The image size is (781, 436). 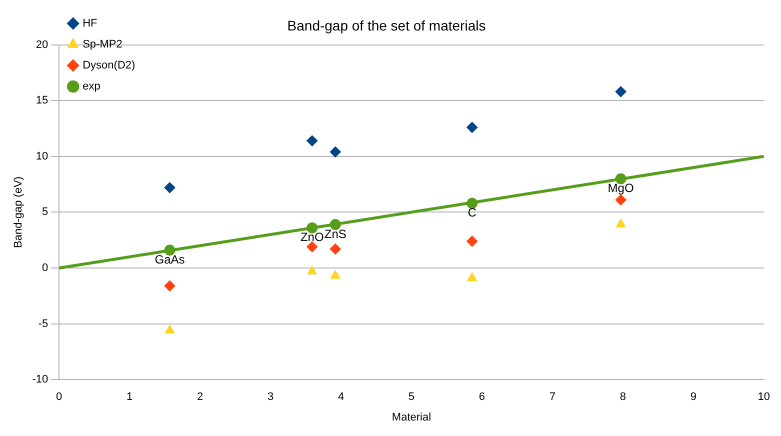 I want to click on x-tick-label: 1, so click(x=129, y=397).